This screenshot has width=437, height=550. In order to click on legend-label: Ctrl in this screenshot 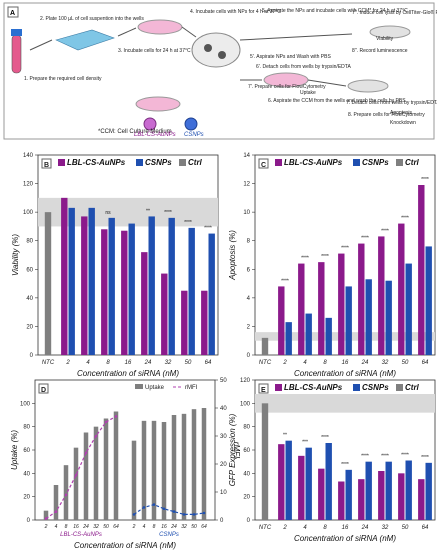, I will do `click(412, 387)`.